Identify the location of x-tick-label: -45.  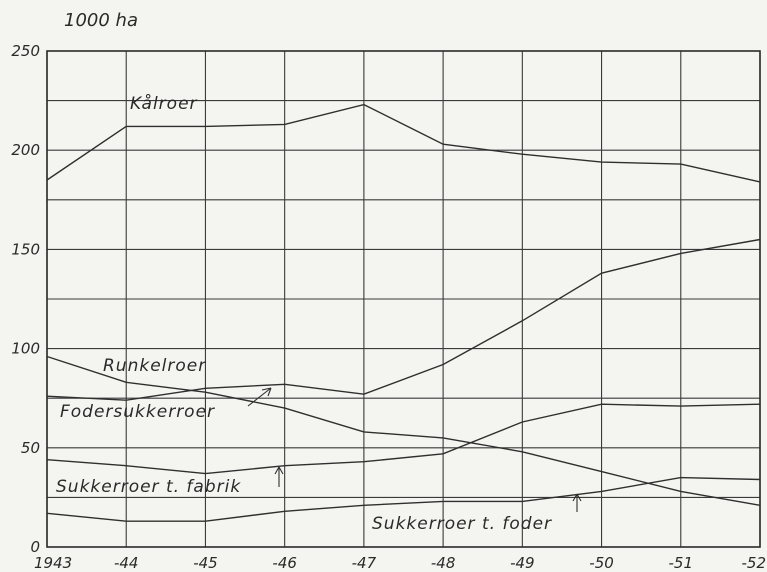
(205, 563).